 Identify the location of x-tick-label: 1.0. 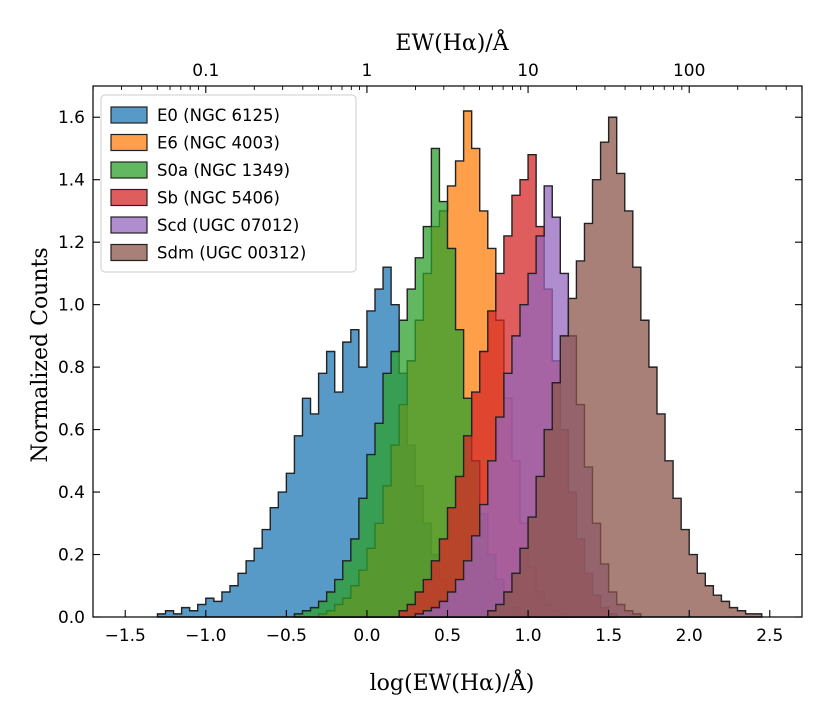
(528, 636).